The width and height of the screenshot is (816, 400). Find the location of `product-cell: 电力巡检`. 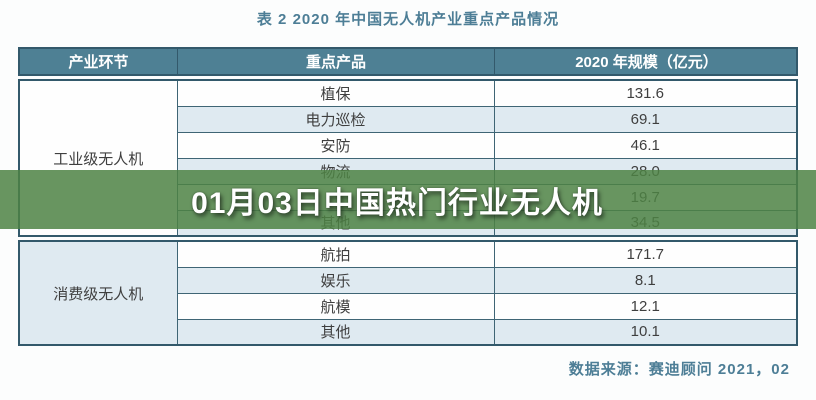

product-cell: 电力巡检 is located at coordinates (335, 119).